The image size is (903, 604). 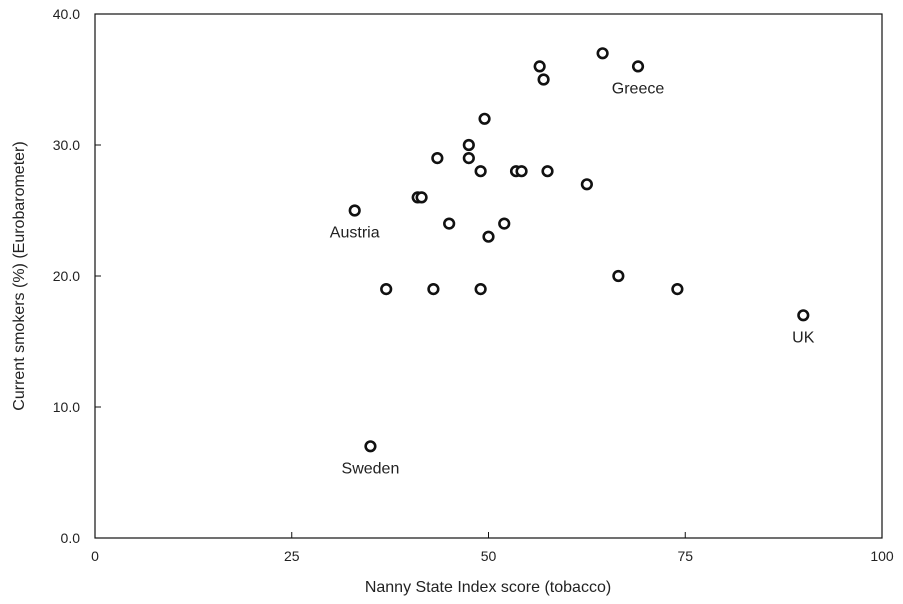 I want to click on y-tick-label: 10.0, so click(x=66, y=407).